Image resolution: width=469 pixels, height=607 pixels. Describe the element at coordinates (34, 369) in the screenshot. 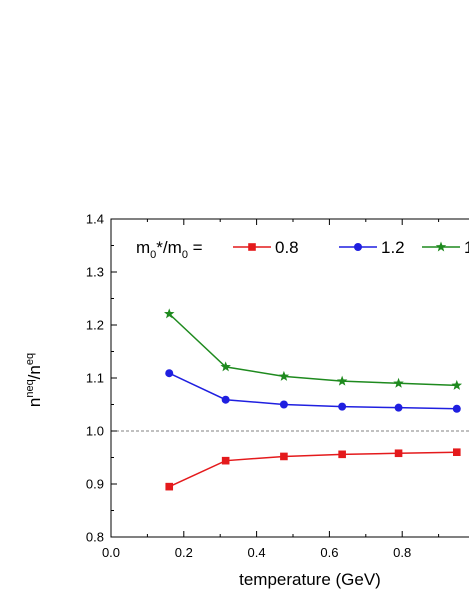

I see `y-axis-title-base2: n` at that location.